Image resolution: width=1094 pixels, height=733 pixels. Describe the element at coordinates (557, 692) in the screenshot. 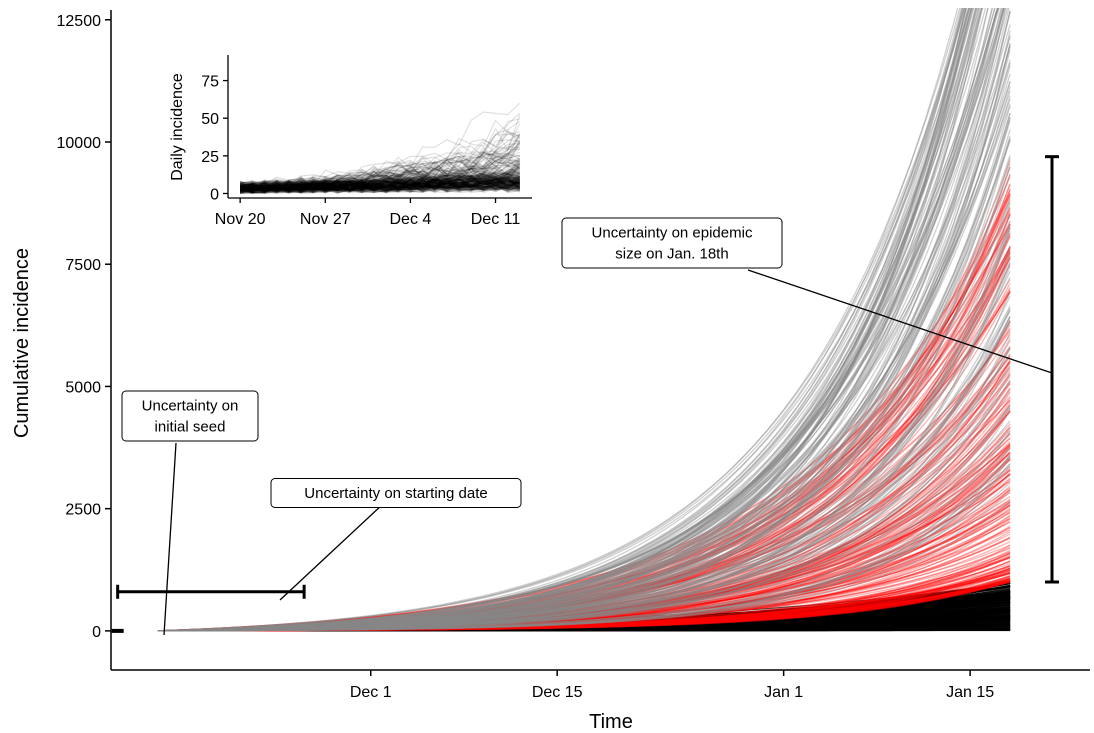

I see `main-x-tick-label: Dec 15` at that location.